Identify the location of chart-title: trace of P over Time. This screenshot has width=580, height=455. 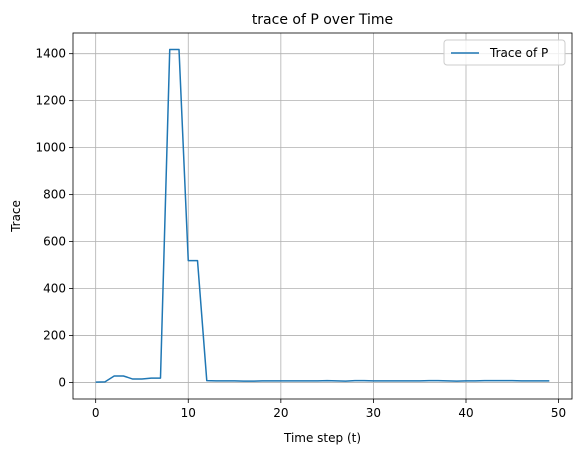
(322, 20).